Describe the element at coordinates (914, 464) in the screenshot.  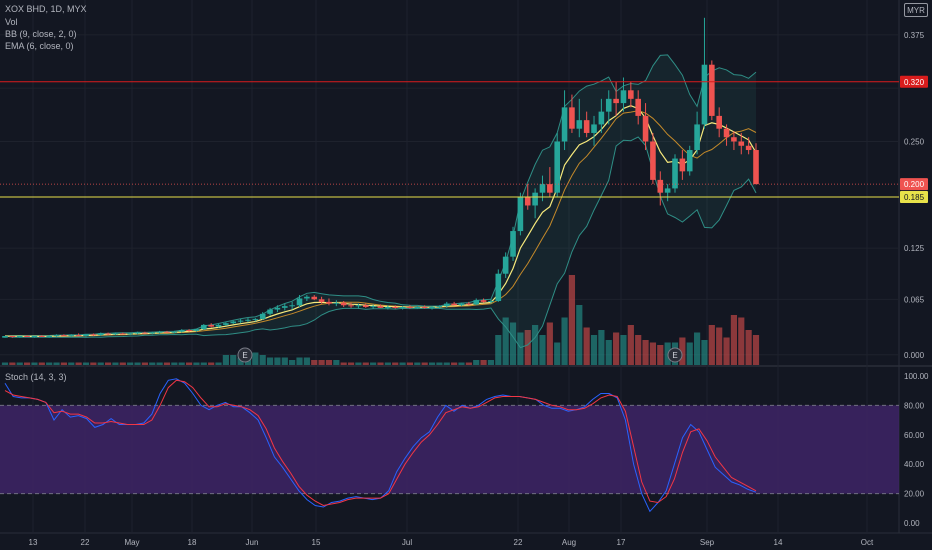
I see `stoch-tick-label: 40.00` at that location.